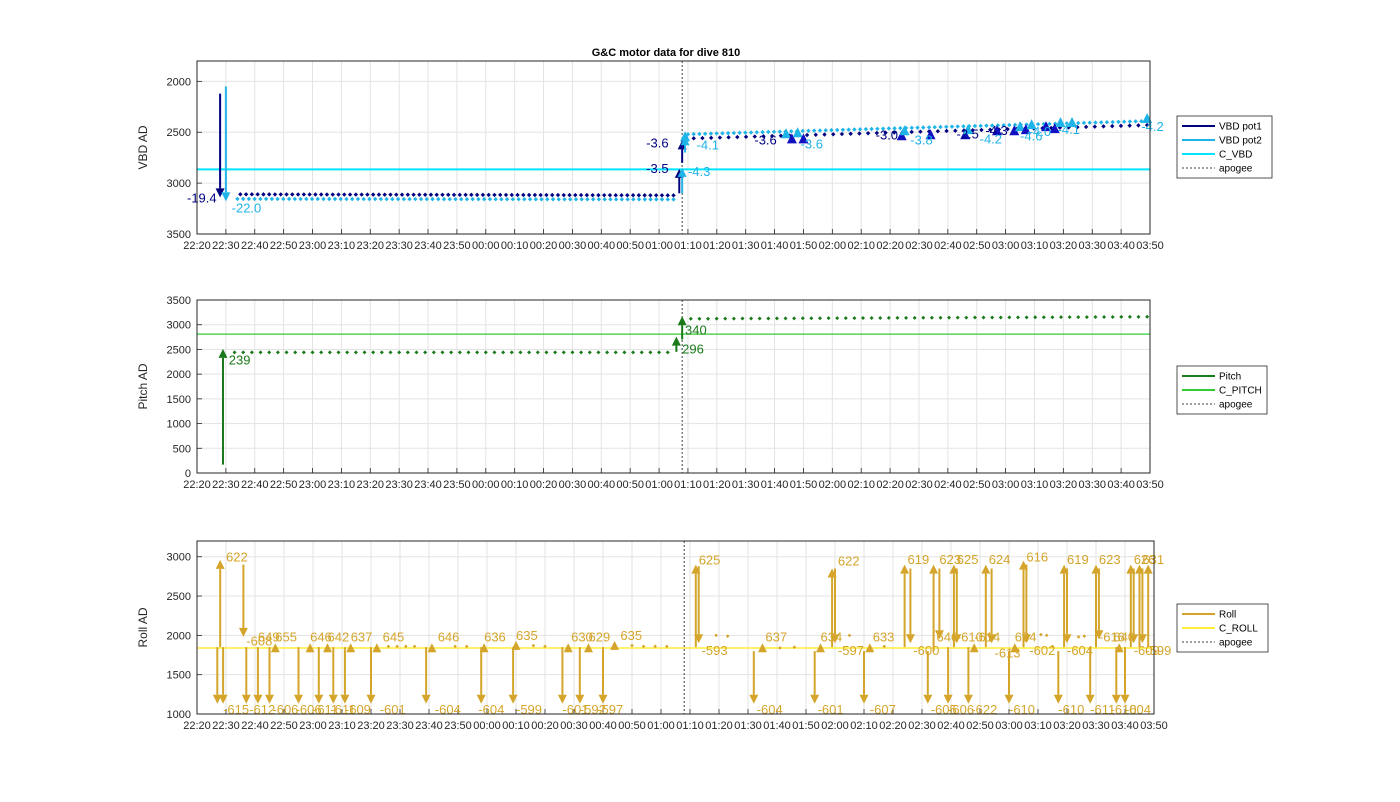 The height and width of the screenshot is (802, 1400). Describe the element at coordinates (574, 726) in the screenshot. I see `x-tick-label: 00:30` at that location.